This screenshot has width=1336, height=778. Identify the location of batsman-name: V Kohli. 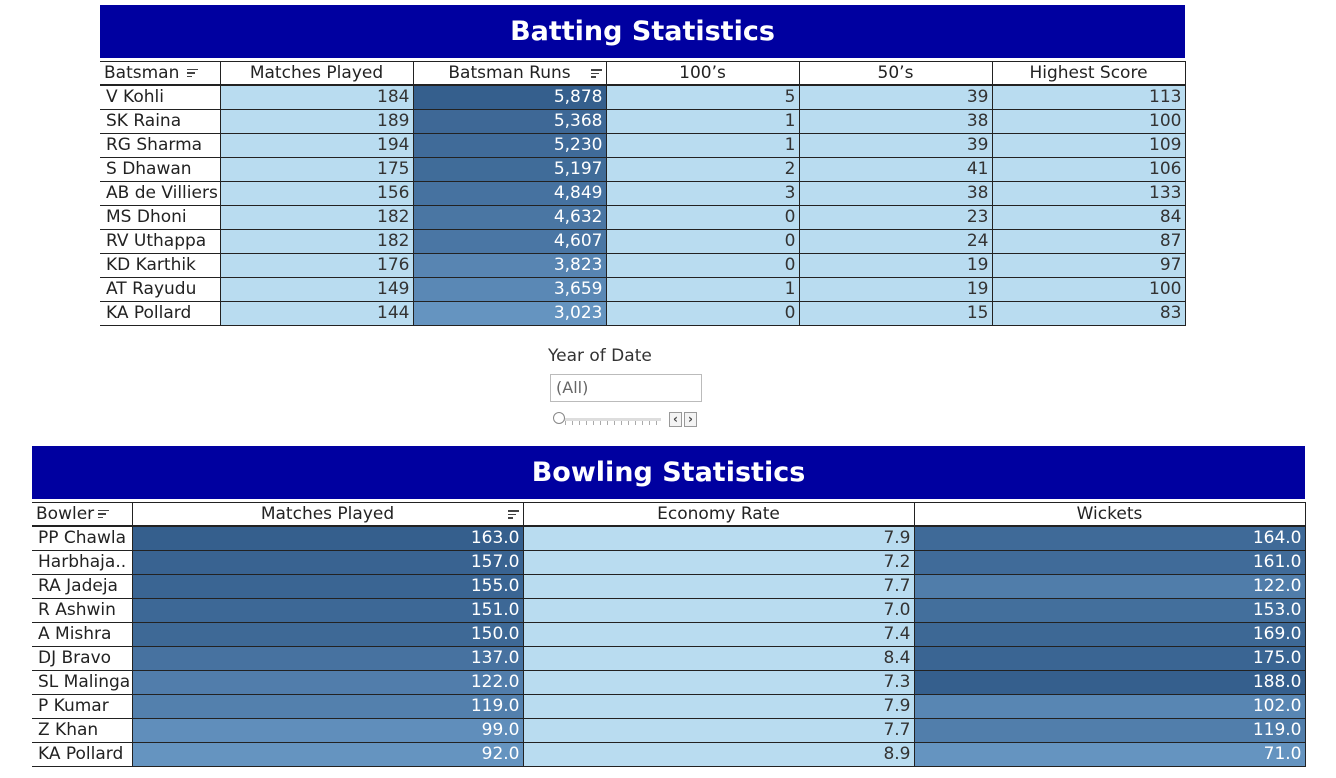
(160, 97).